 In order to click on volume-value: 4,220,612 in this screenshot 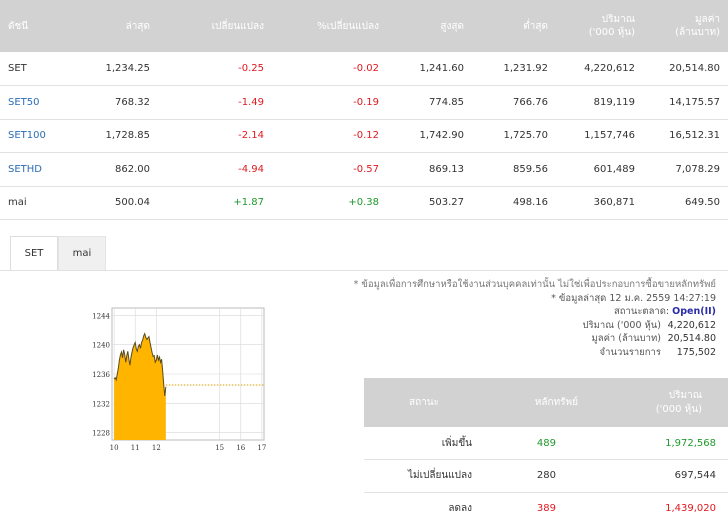, I will do `click(691, 325)`.